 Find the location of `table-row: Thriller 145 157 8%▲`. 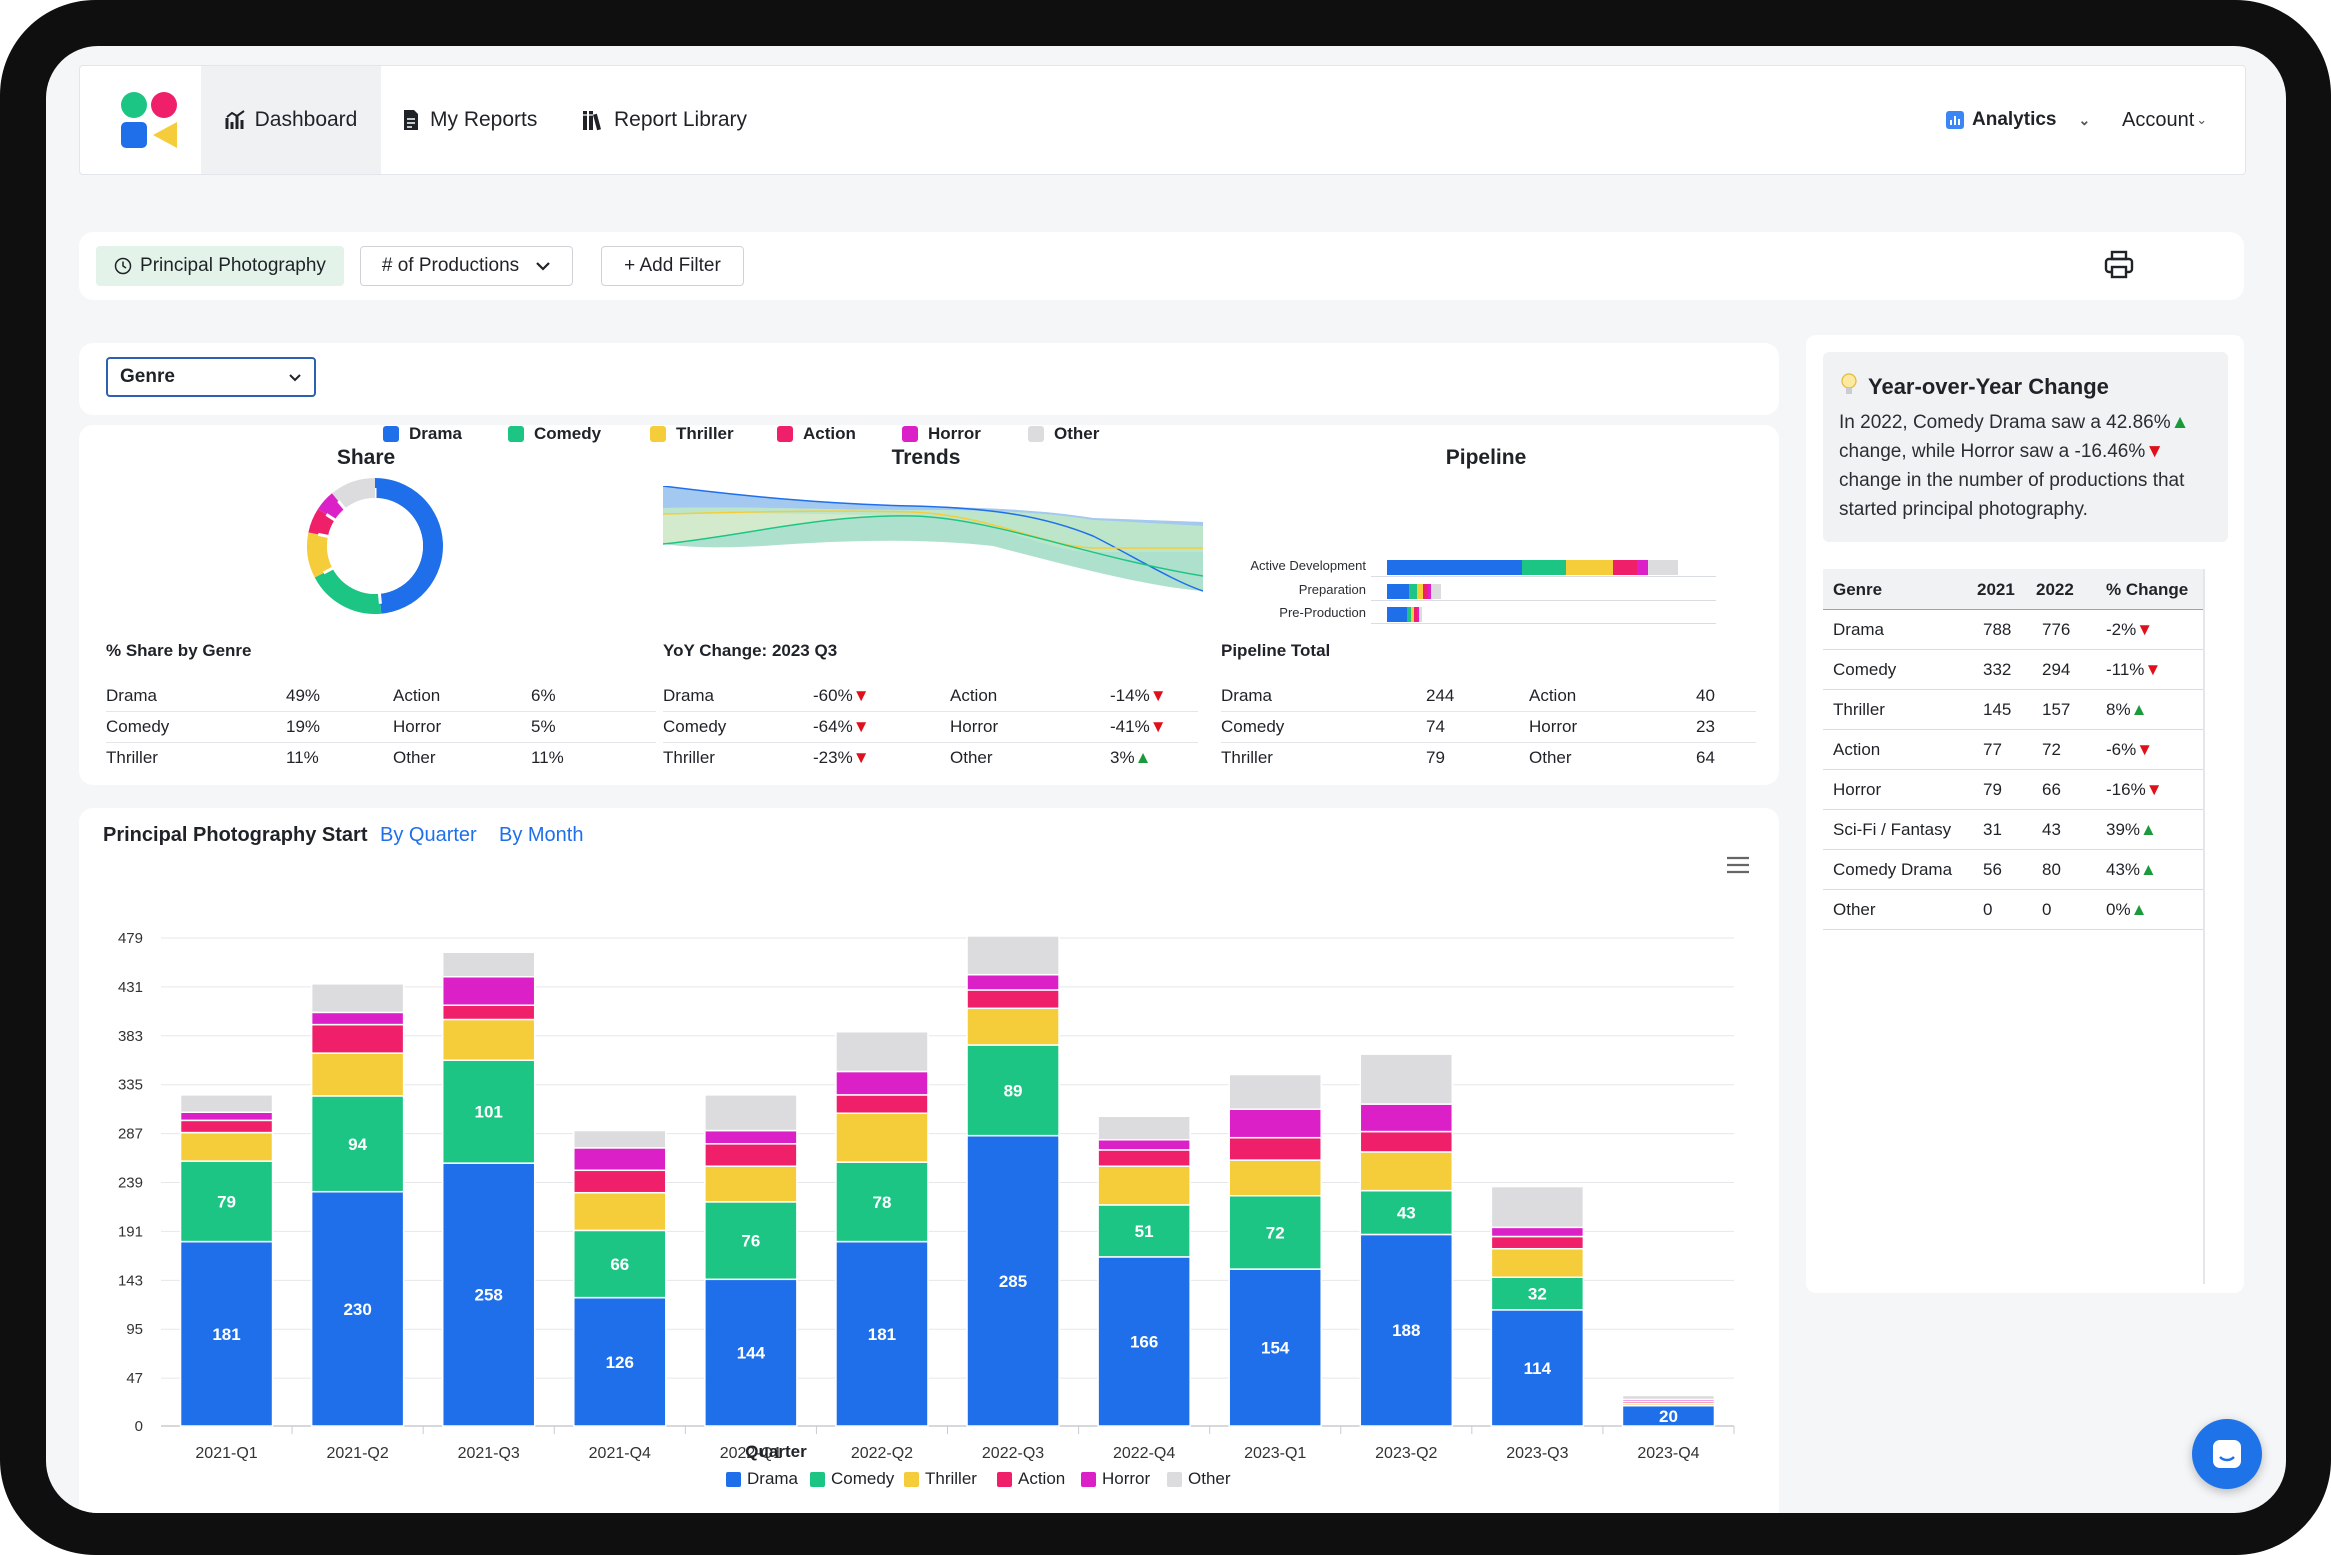

table-row: Thriller 145 157 8%▲ is located at coordinates (2013, 709).